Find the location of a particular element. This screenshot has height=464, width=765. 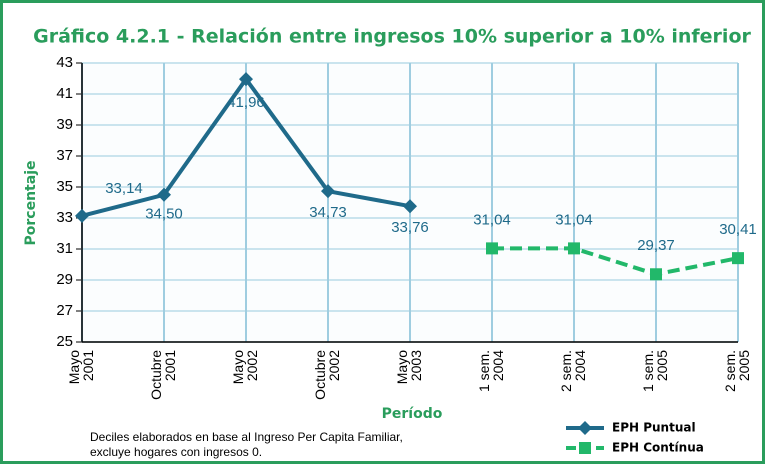

value-label: 34,50 is located at coordinates (164, 214).